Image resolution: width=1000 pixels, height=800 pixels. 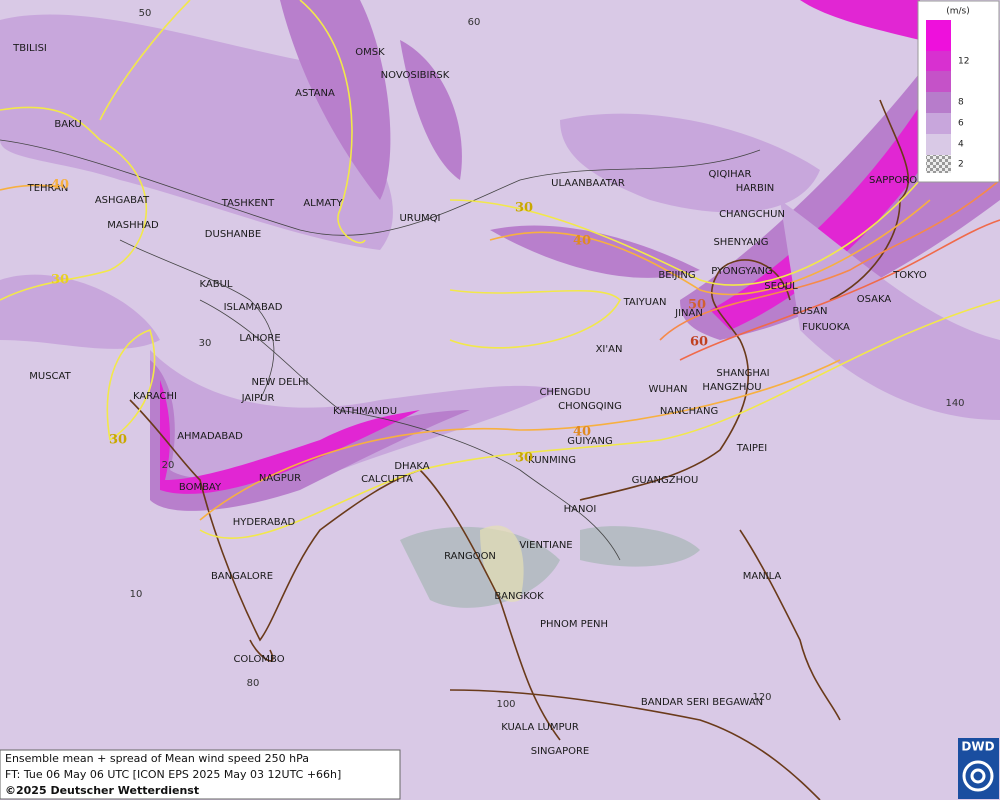 What do you see at coordinates (893, 180) in the screenshot?
I see `city-label: SAPPORO` at bounding box center [893, 180].